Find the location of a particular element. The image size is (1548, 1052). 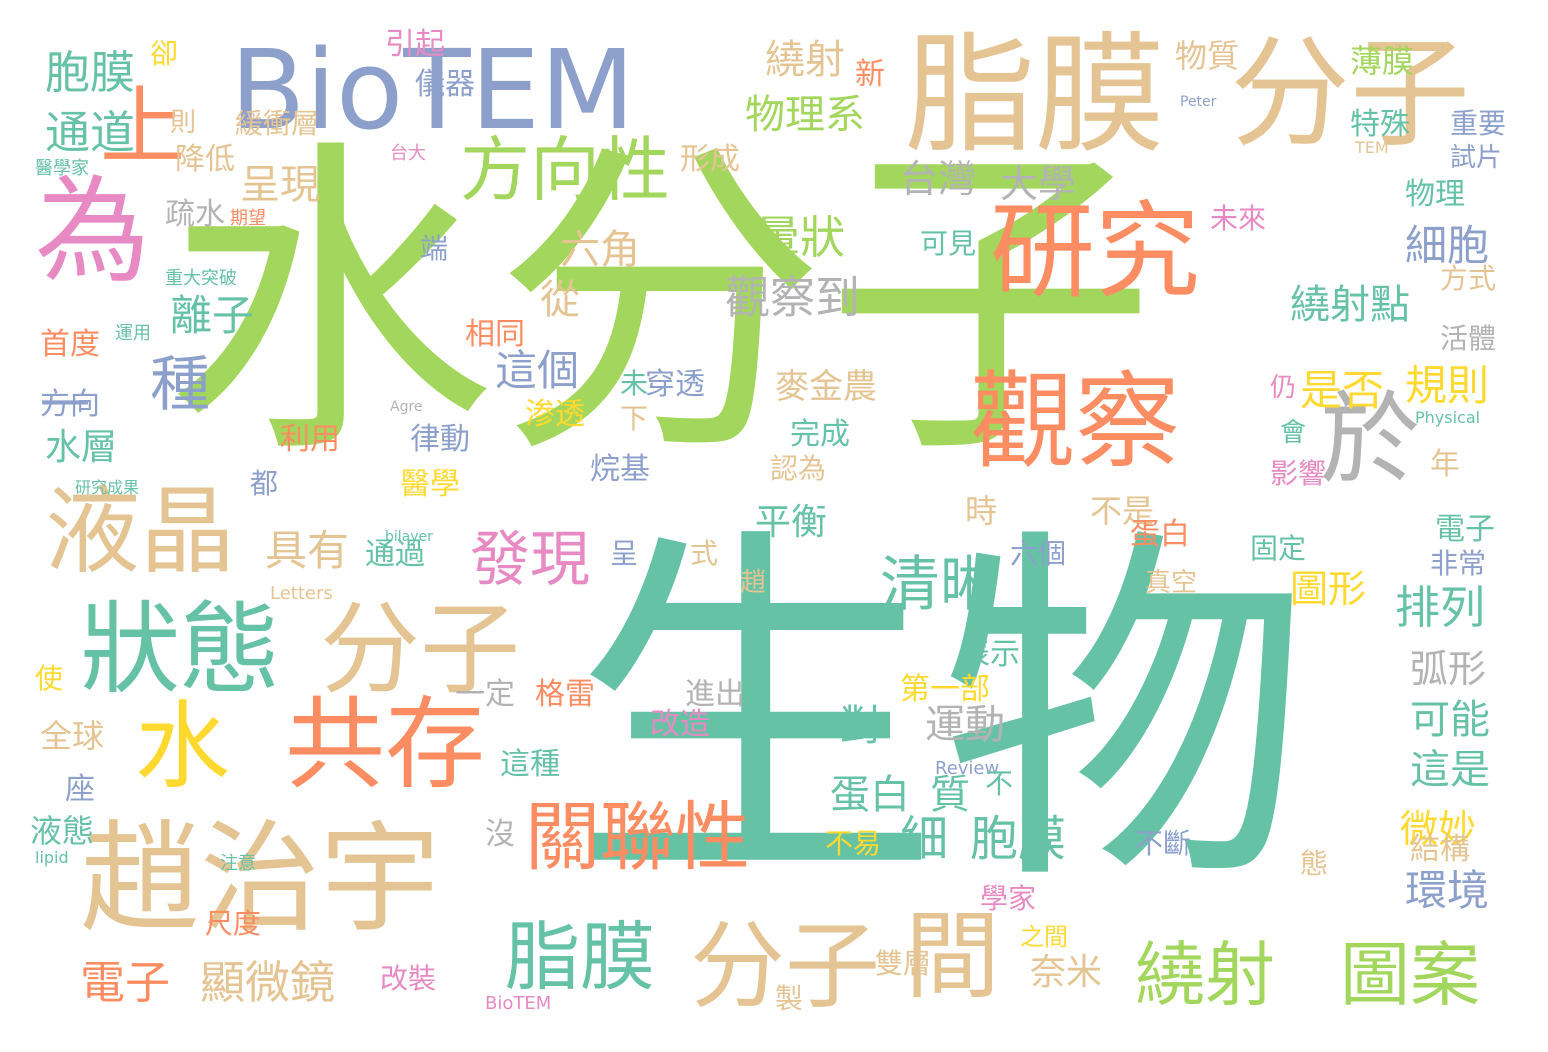

word-28: 胞膜 is located at coordinates (90, 72).